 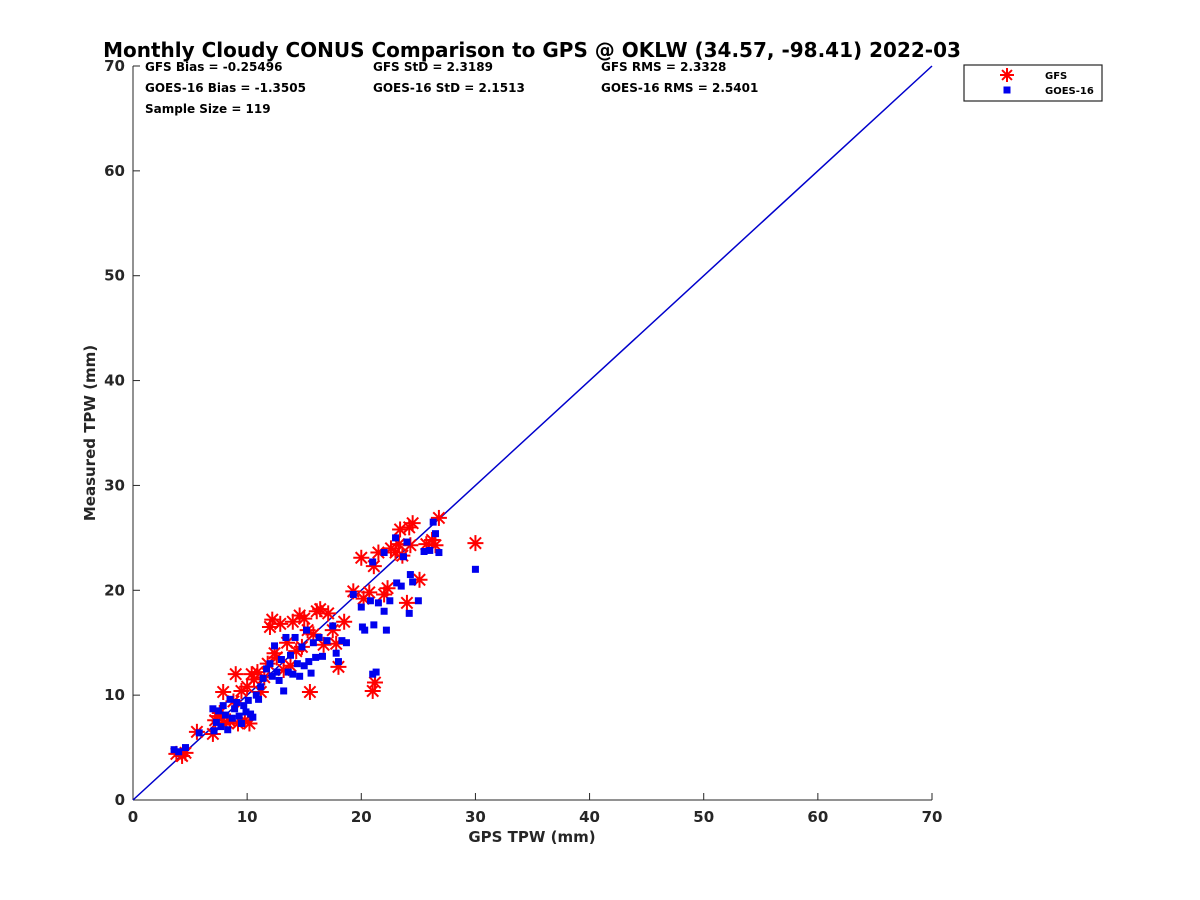 I want to click on x-tick-label: 70, so click(x=932, y=817).